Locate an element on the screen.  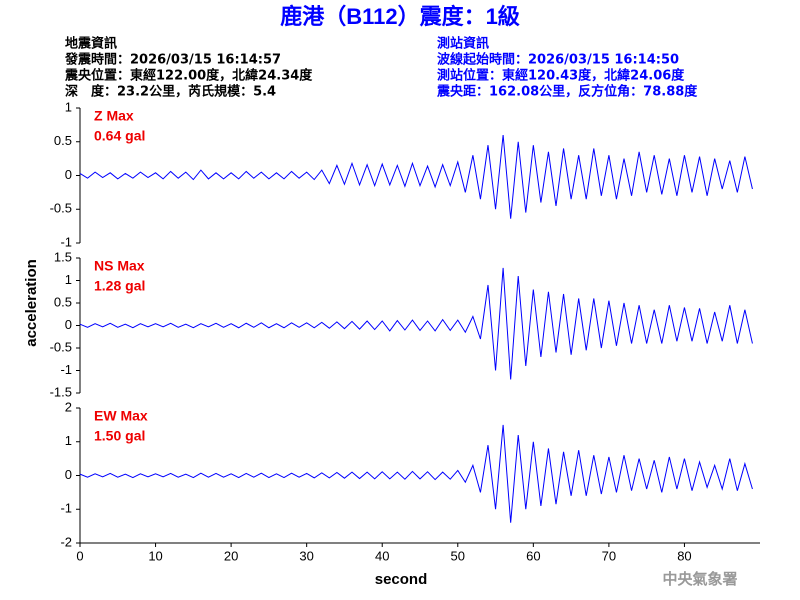
title: 鹿港（B112）震度：1級 is located at coordinates (400, 16).